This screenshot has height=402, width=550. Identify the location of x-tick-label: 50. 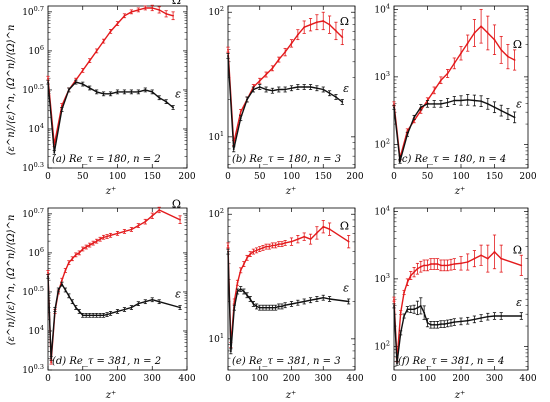
(428, 177).